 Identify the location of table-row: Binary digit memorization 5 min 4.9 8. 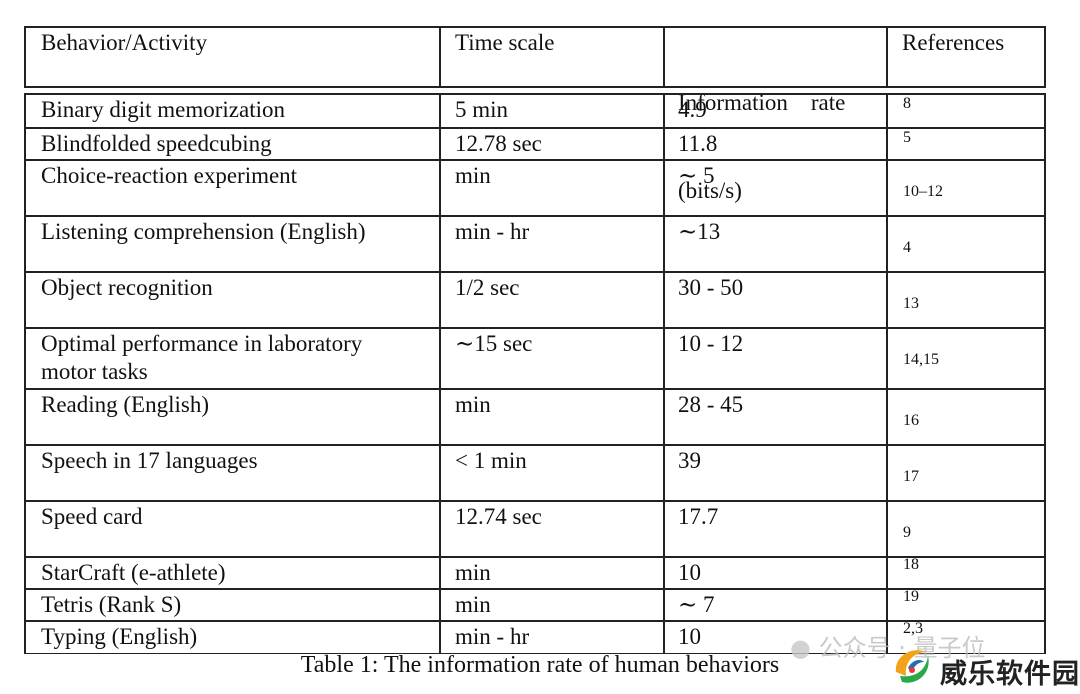
(535, 111).